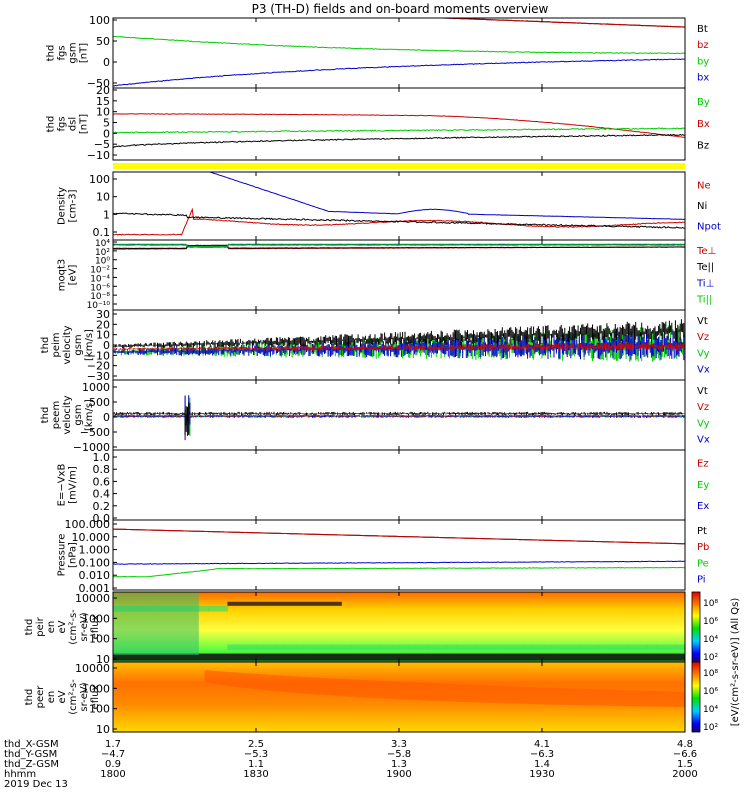 The height and width of the screenshot is (800, 750). What do you see at coordinates (31, 764) in the screenshot?
I see `xaxis-row-label: thd_Z-GSM` at bounding box center [31, 764].